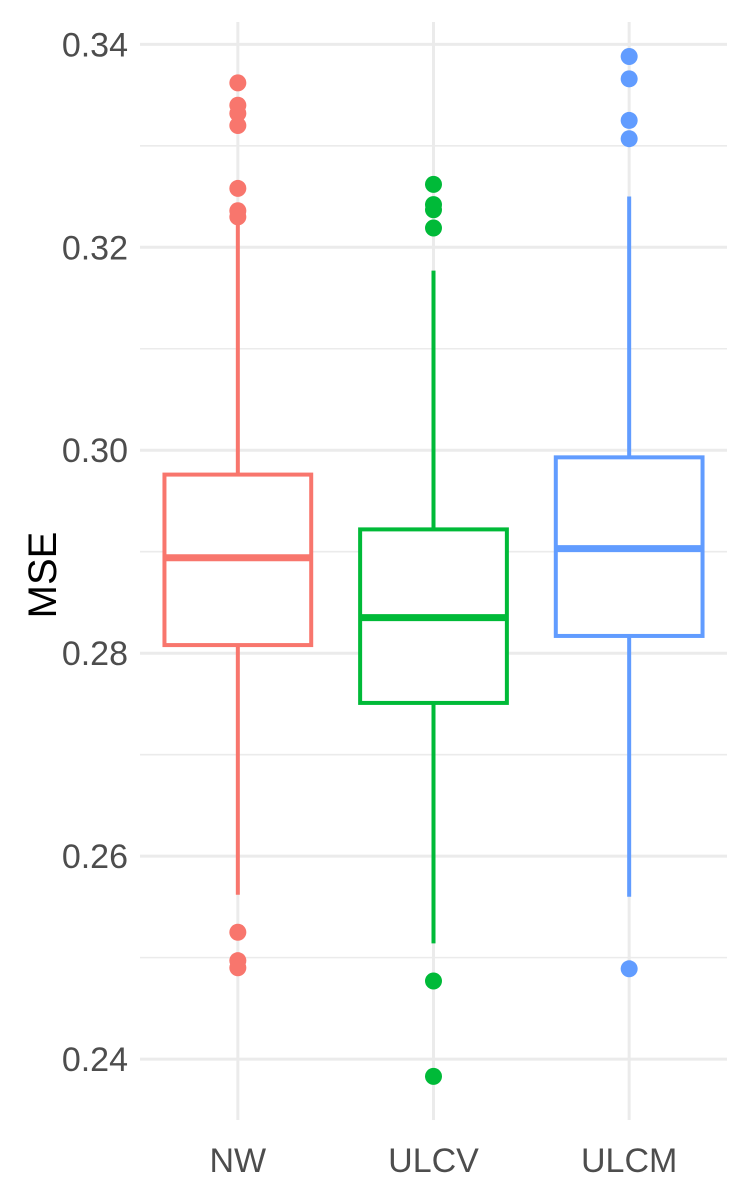  Describe the element at coordinates (95, 1060) in the screenshot. I see `y-tick-label: 0.24` at that location.